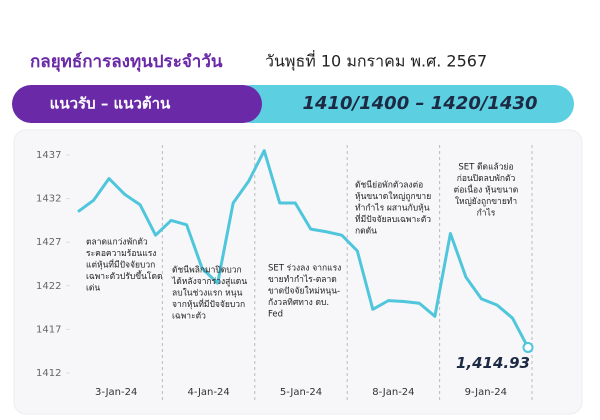 The width and height of the screenshot is (600, 420). Describe the element at coordinates (393, 392) in the screenshot. I see `x-tick-label: 8-Jan-24` at that location.